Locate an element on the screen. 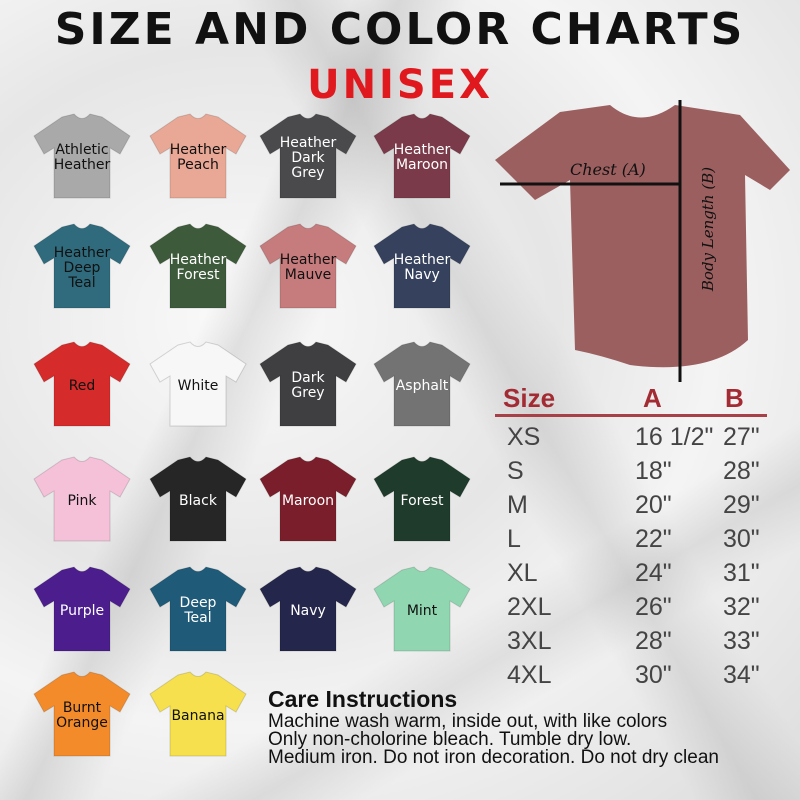 The height and width of the screenshot is (800, 800). color-name: Deep Teal is located at coordinates (198, 610).